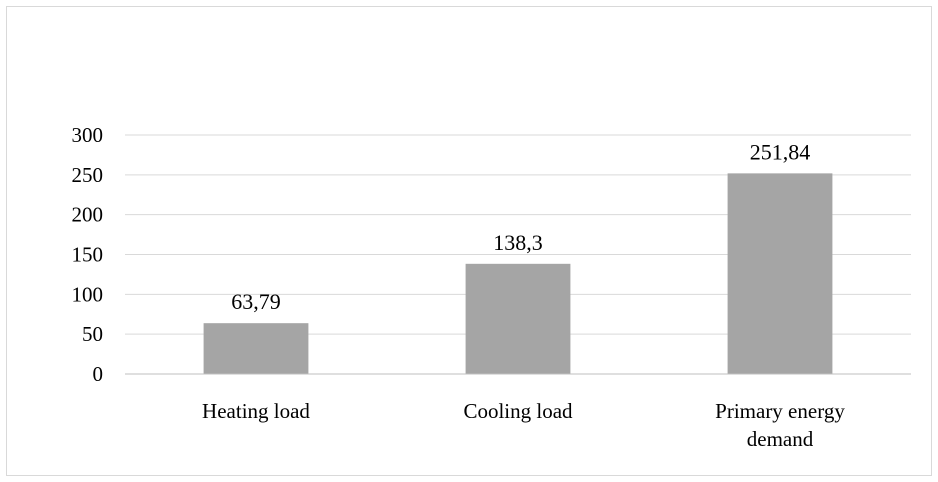 The height and width of the screenshot is (482, 938). Describe the element at coordinates (780, 439) in the screenshot. I see `category-label: demand` at that location.